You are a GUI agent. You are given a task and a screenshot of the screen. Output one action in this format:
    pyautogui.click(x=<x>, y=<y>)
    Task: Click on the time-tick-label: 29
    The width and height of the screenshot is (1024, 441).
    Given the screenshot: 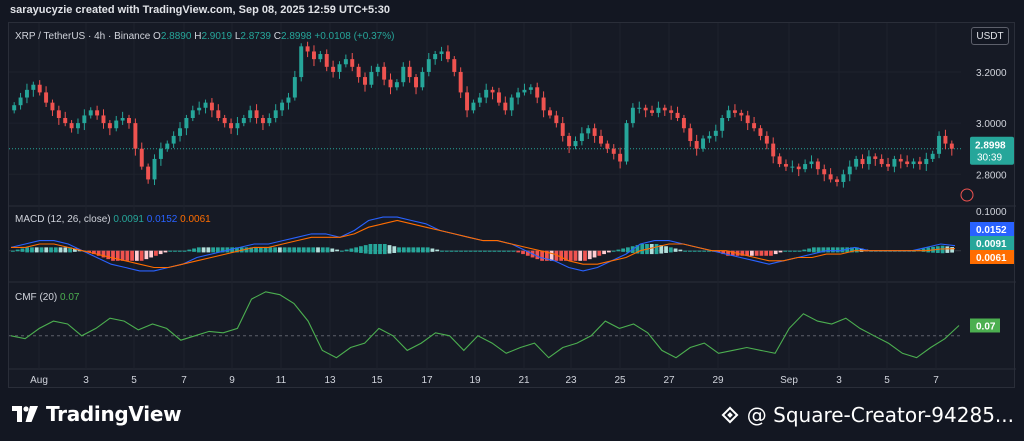 What is the action you would take?
    pyautogui.click(x=718, y=380)
    